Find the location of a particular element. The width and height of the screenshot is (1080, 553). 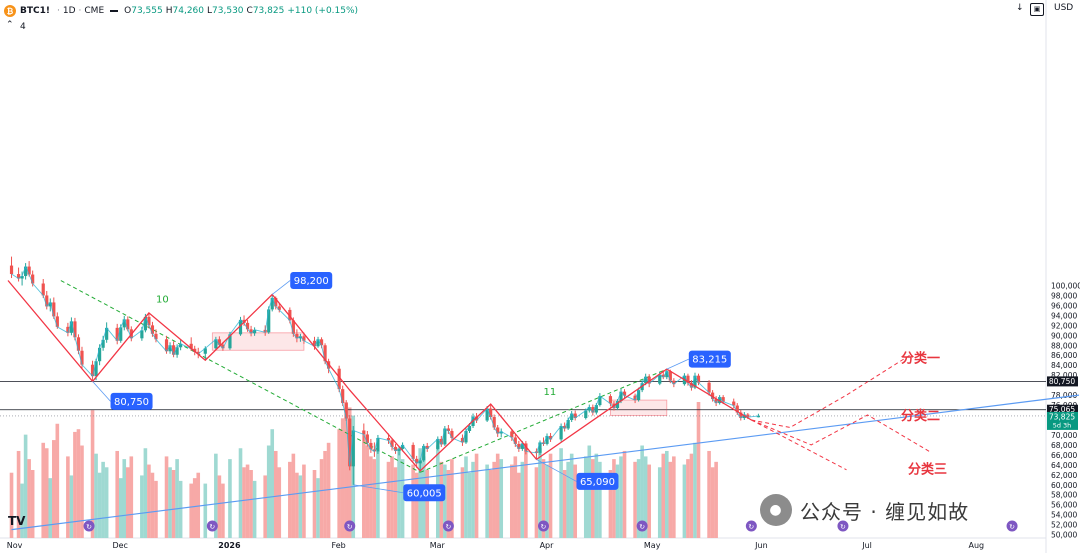

x-tick-label: Nov is located at coordinates (15, 545).